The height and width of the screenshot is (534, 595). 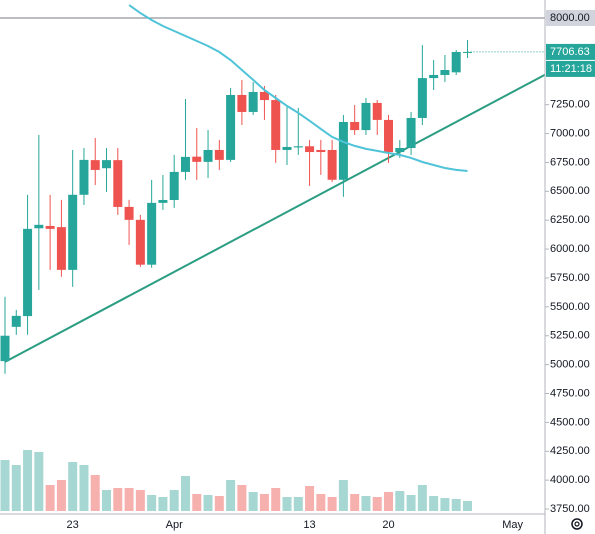 I want to click on gear, so click(x=577, y=524).